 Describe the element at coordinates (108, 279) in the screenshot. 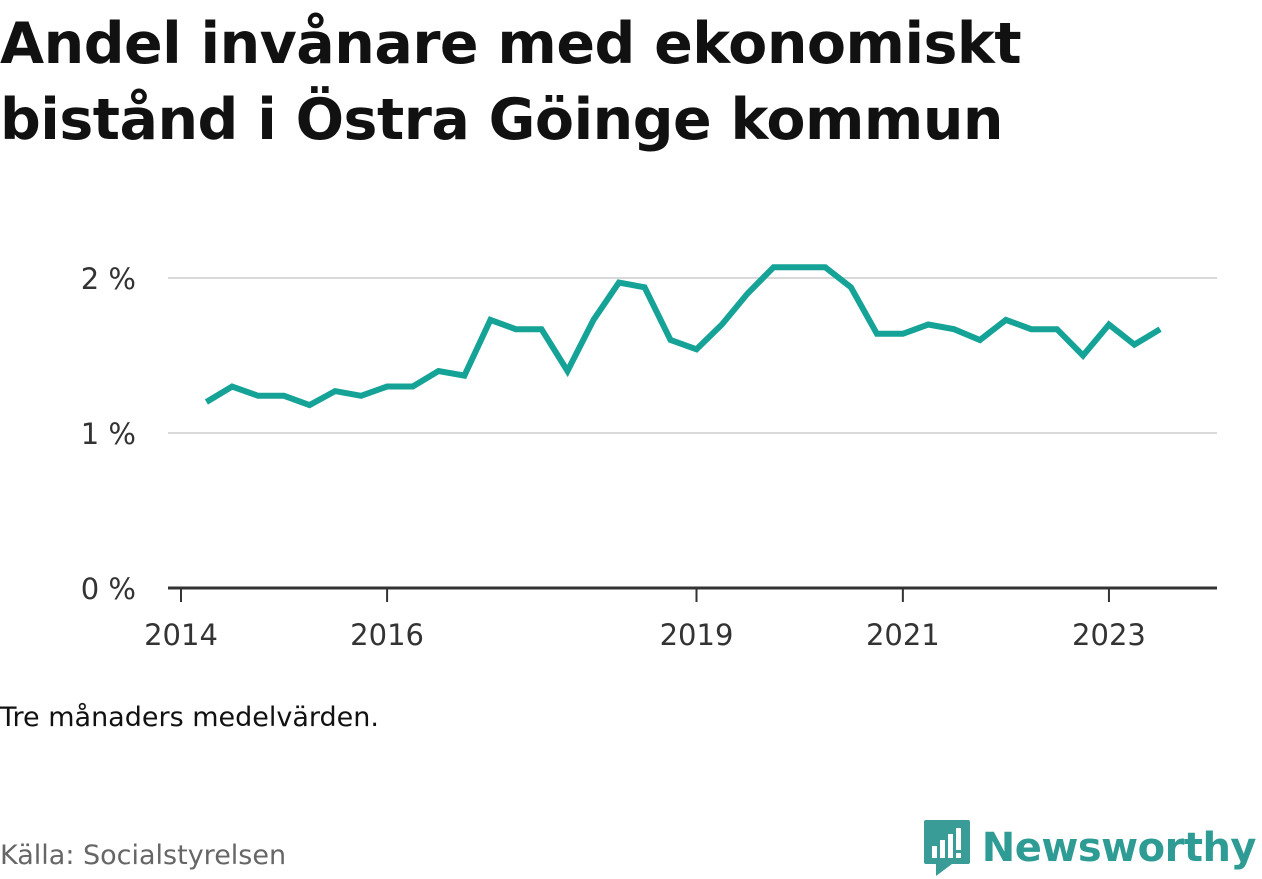

I see `y-tick-label-2: 2 %` at that location.